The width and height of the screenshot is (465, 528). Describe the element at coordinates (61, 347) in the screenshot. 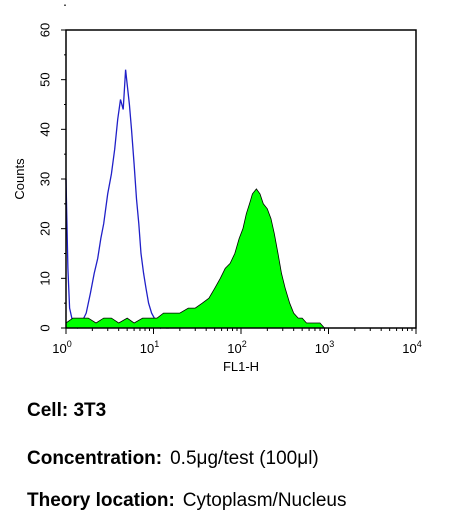

I see `x-tick-label: 10⁰` at that location.